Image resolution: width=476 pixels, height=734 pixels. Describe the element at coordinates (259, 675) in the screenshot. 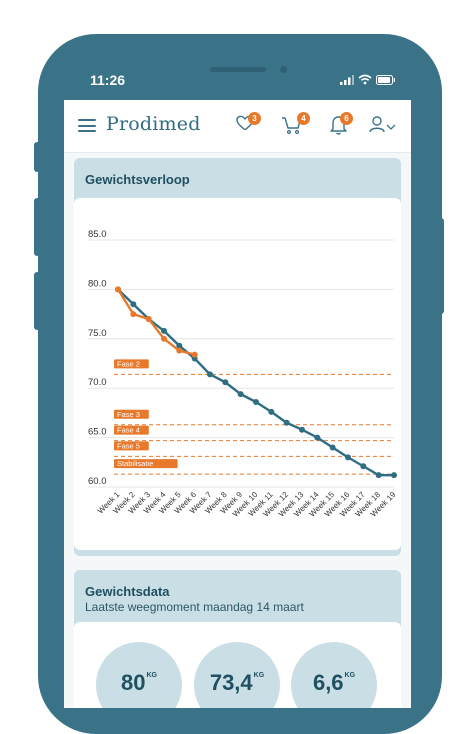

I see `current-weight-unit: KG` at that location.